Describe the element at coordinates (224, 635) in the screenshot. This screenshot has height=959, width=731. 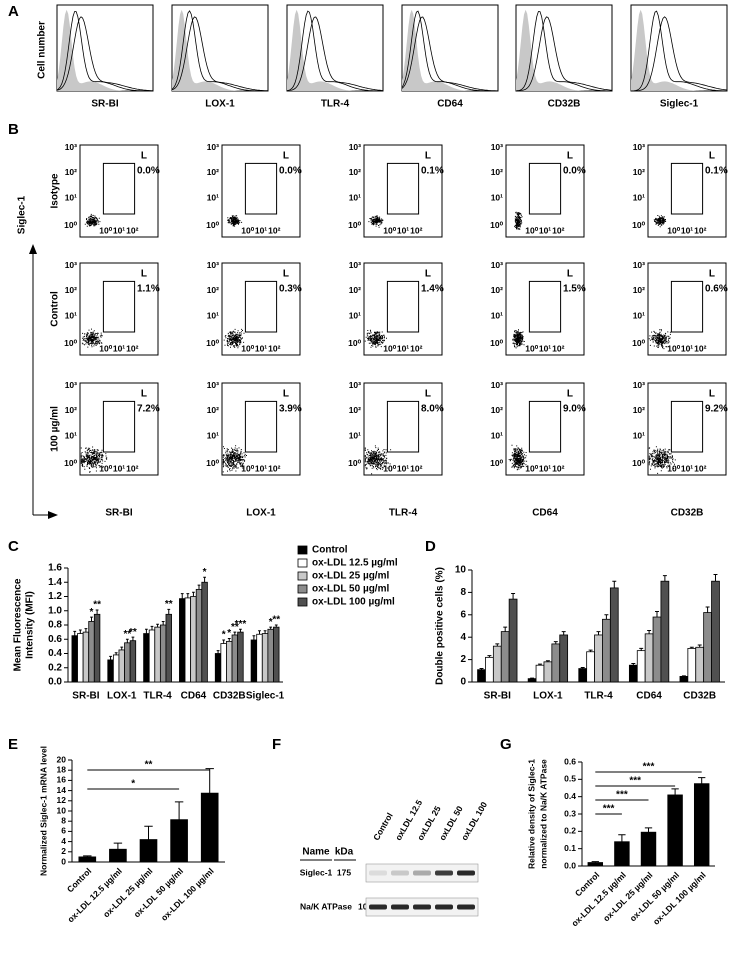
I see `significance-label: *` at that location.